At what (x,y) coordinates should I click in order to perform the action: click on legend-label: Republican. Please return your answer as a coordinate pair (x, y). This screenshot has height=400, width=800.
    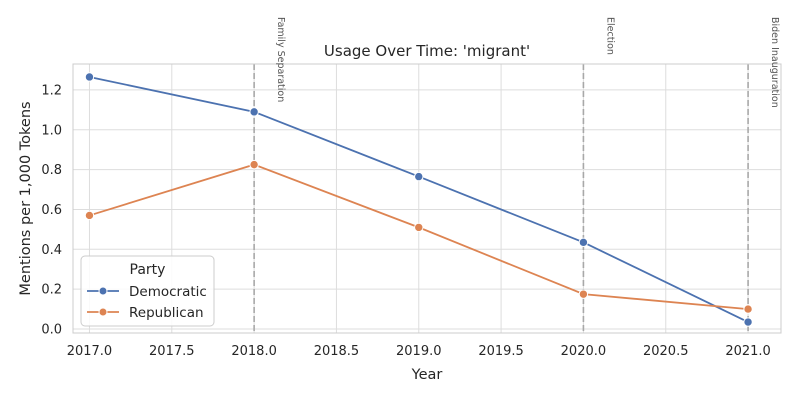
    Looking at the image, I should click on (166, 313).